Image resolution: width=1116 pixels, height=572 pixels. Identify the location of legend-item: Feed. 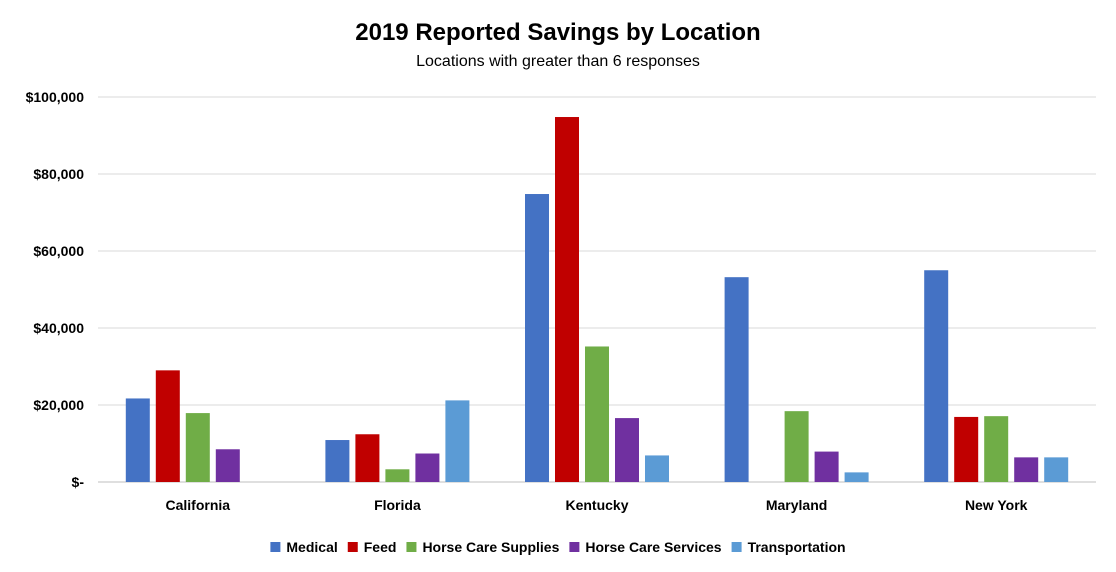
(372, 547).